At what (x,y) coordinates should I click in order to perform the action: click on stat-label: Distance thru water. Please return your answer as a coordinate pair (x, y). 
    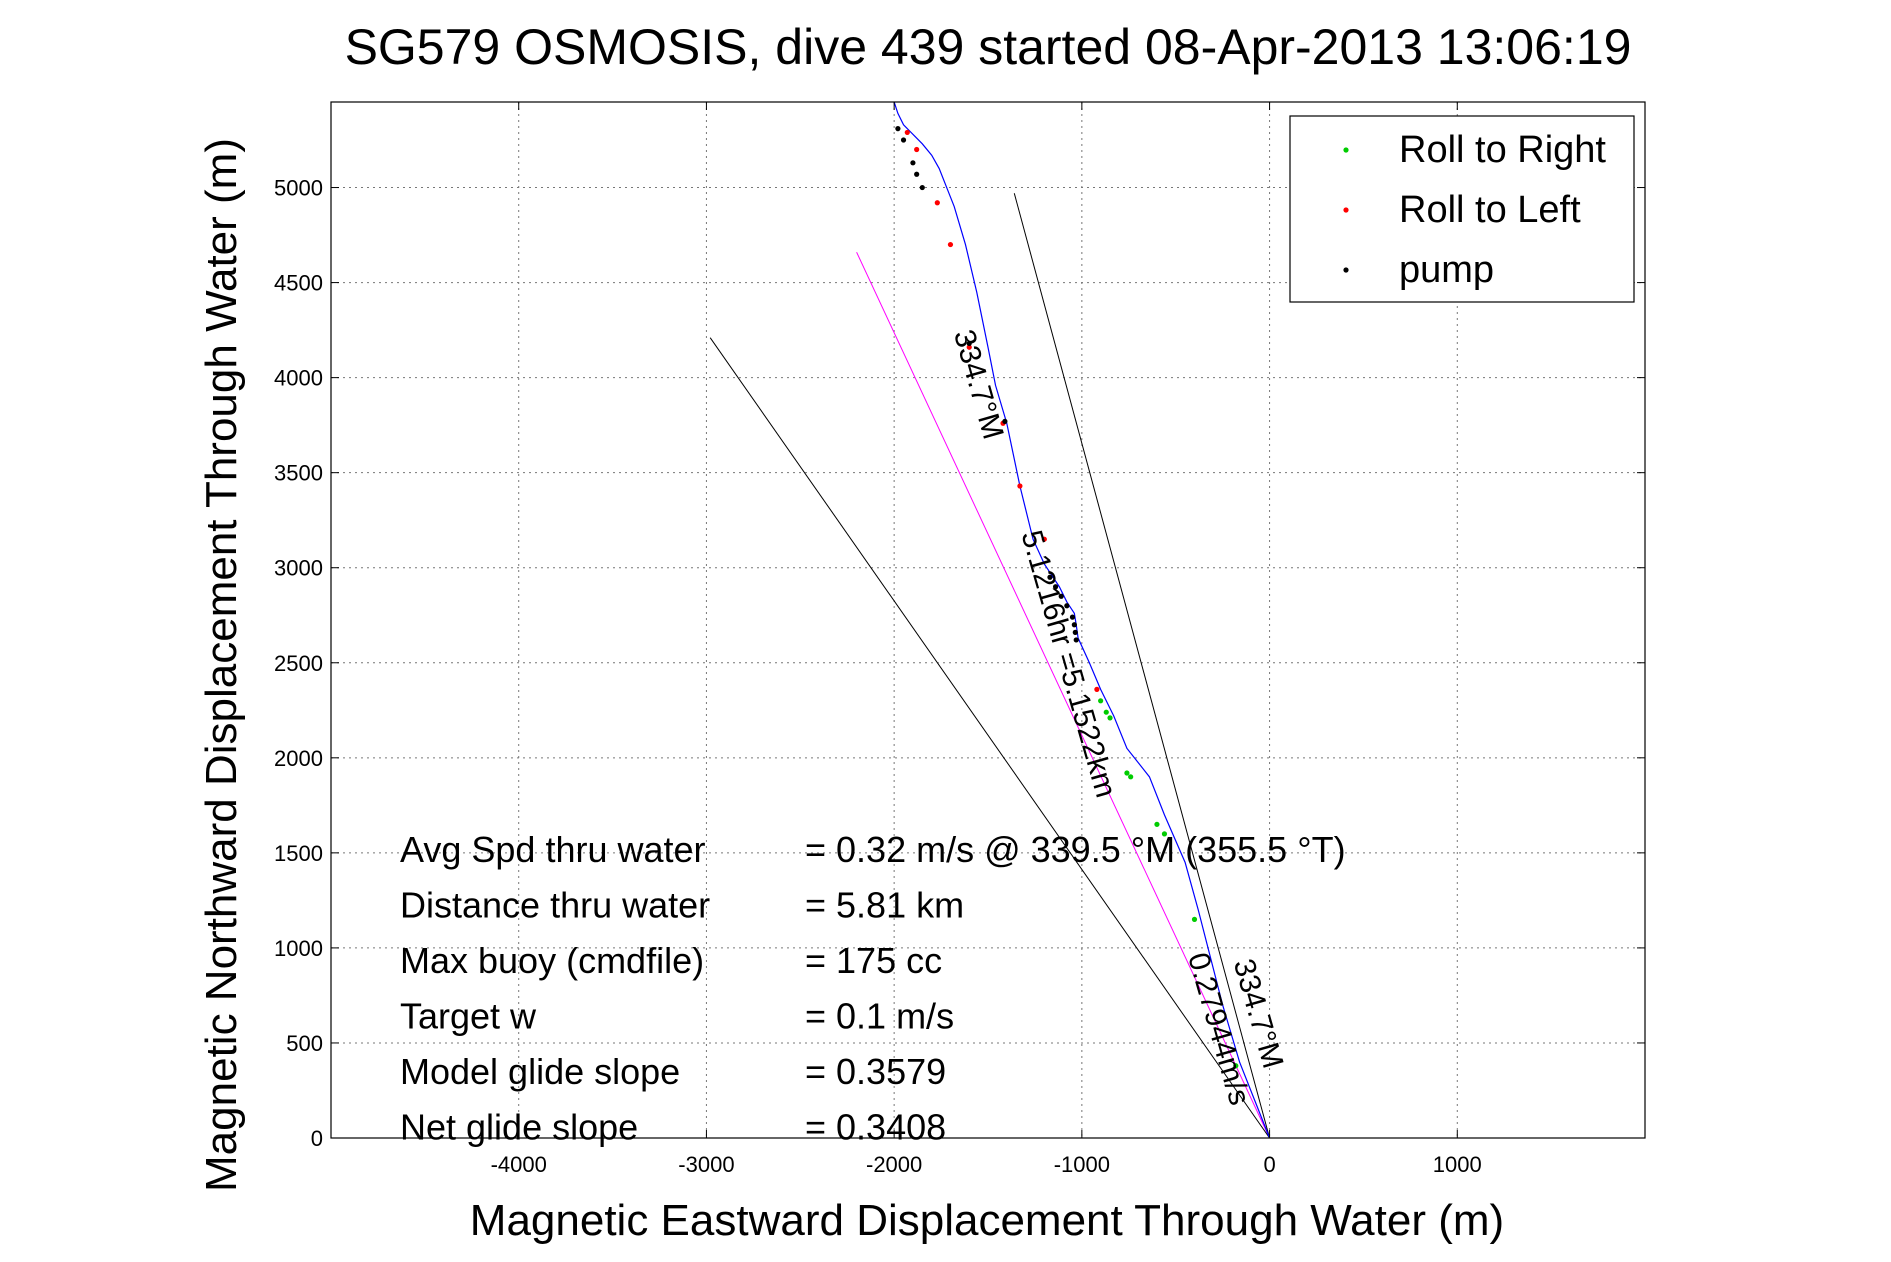
    Looking at the image, I should click on (555, 905).